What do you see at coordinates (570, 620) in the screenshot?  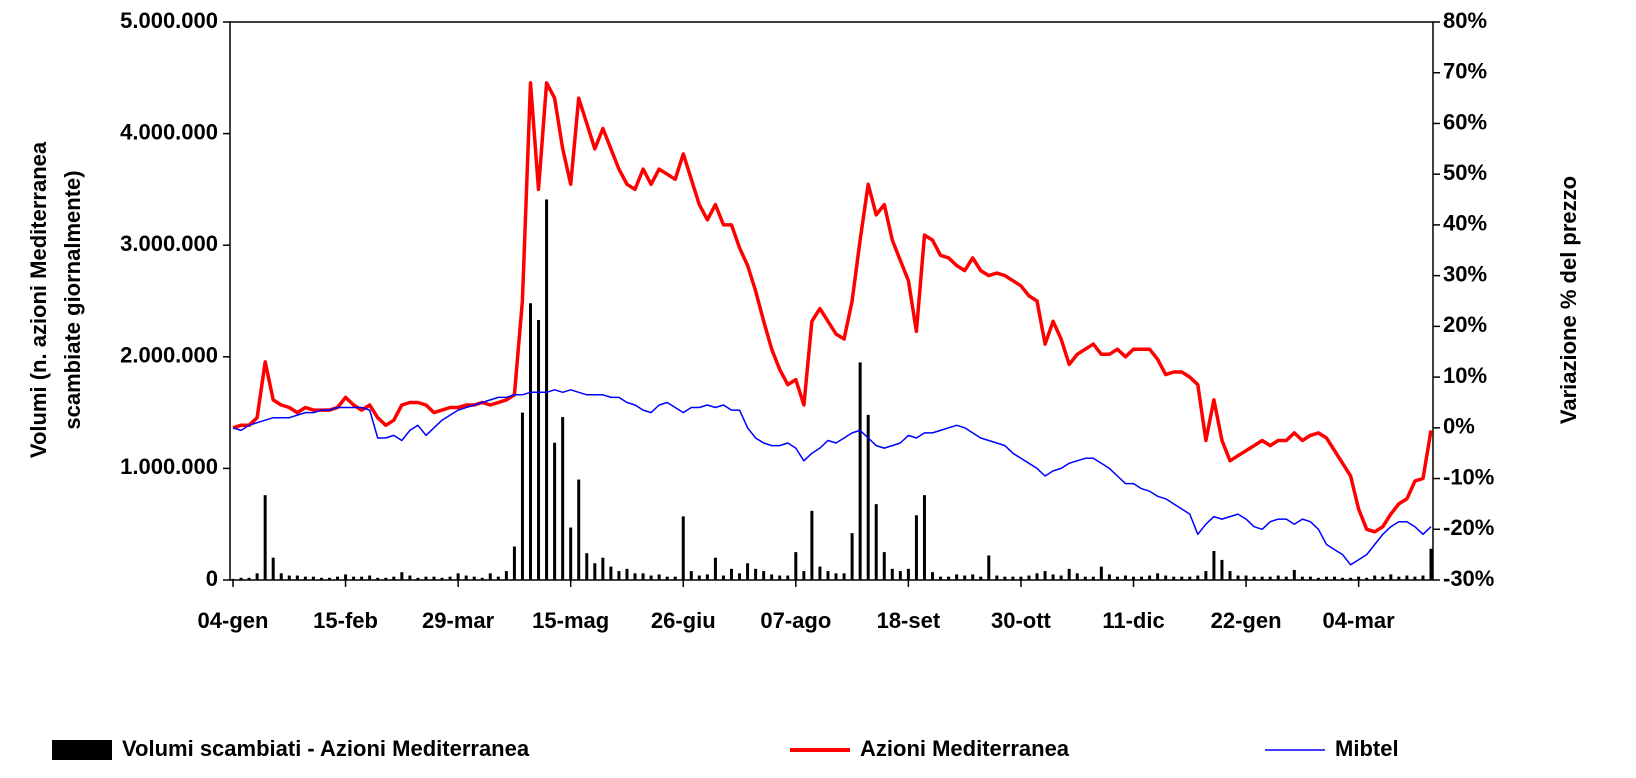 I see `x-tick-label: 15-mag` at bounding box center [570, 620].